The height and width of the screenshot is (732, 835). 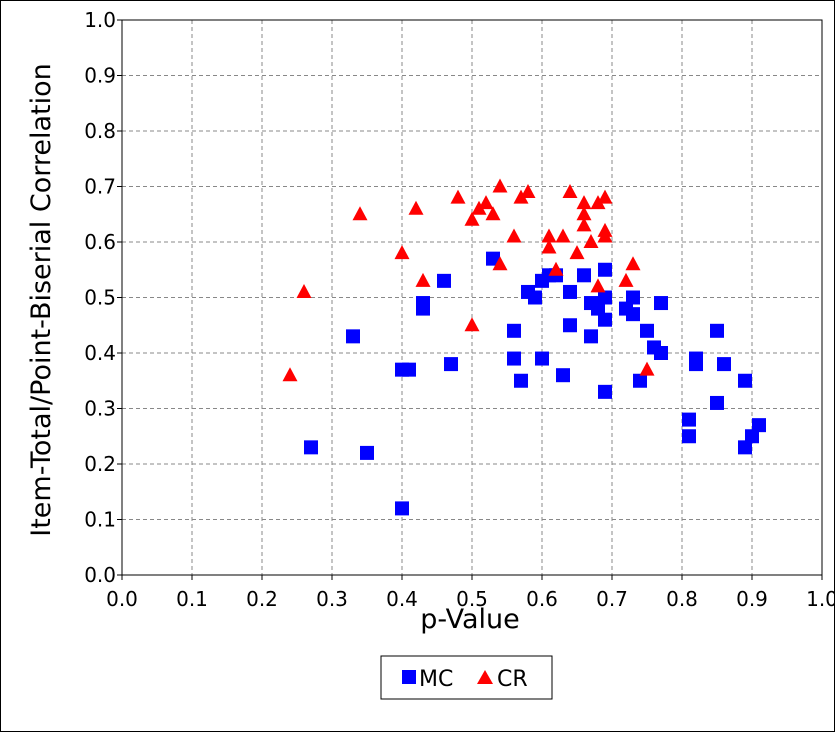 What do you see at coordinates (41, 300) in the screenshot?
I see `y-axis-label: Item-Total/Point-Biserial Correlation` at bounding box center [41, 300].